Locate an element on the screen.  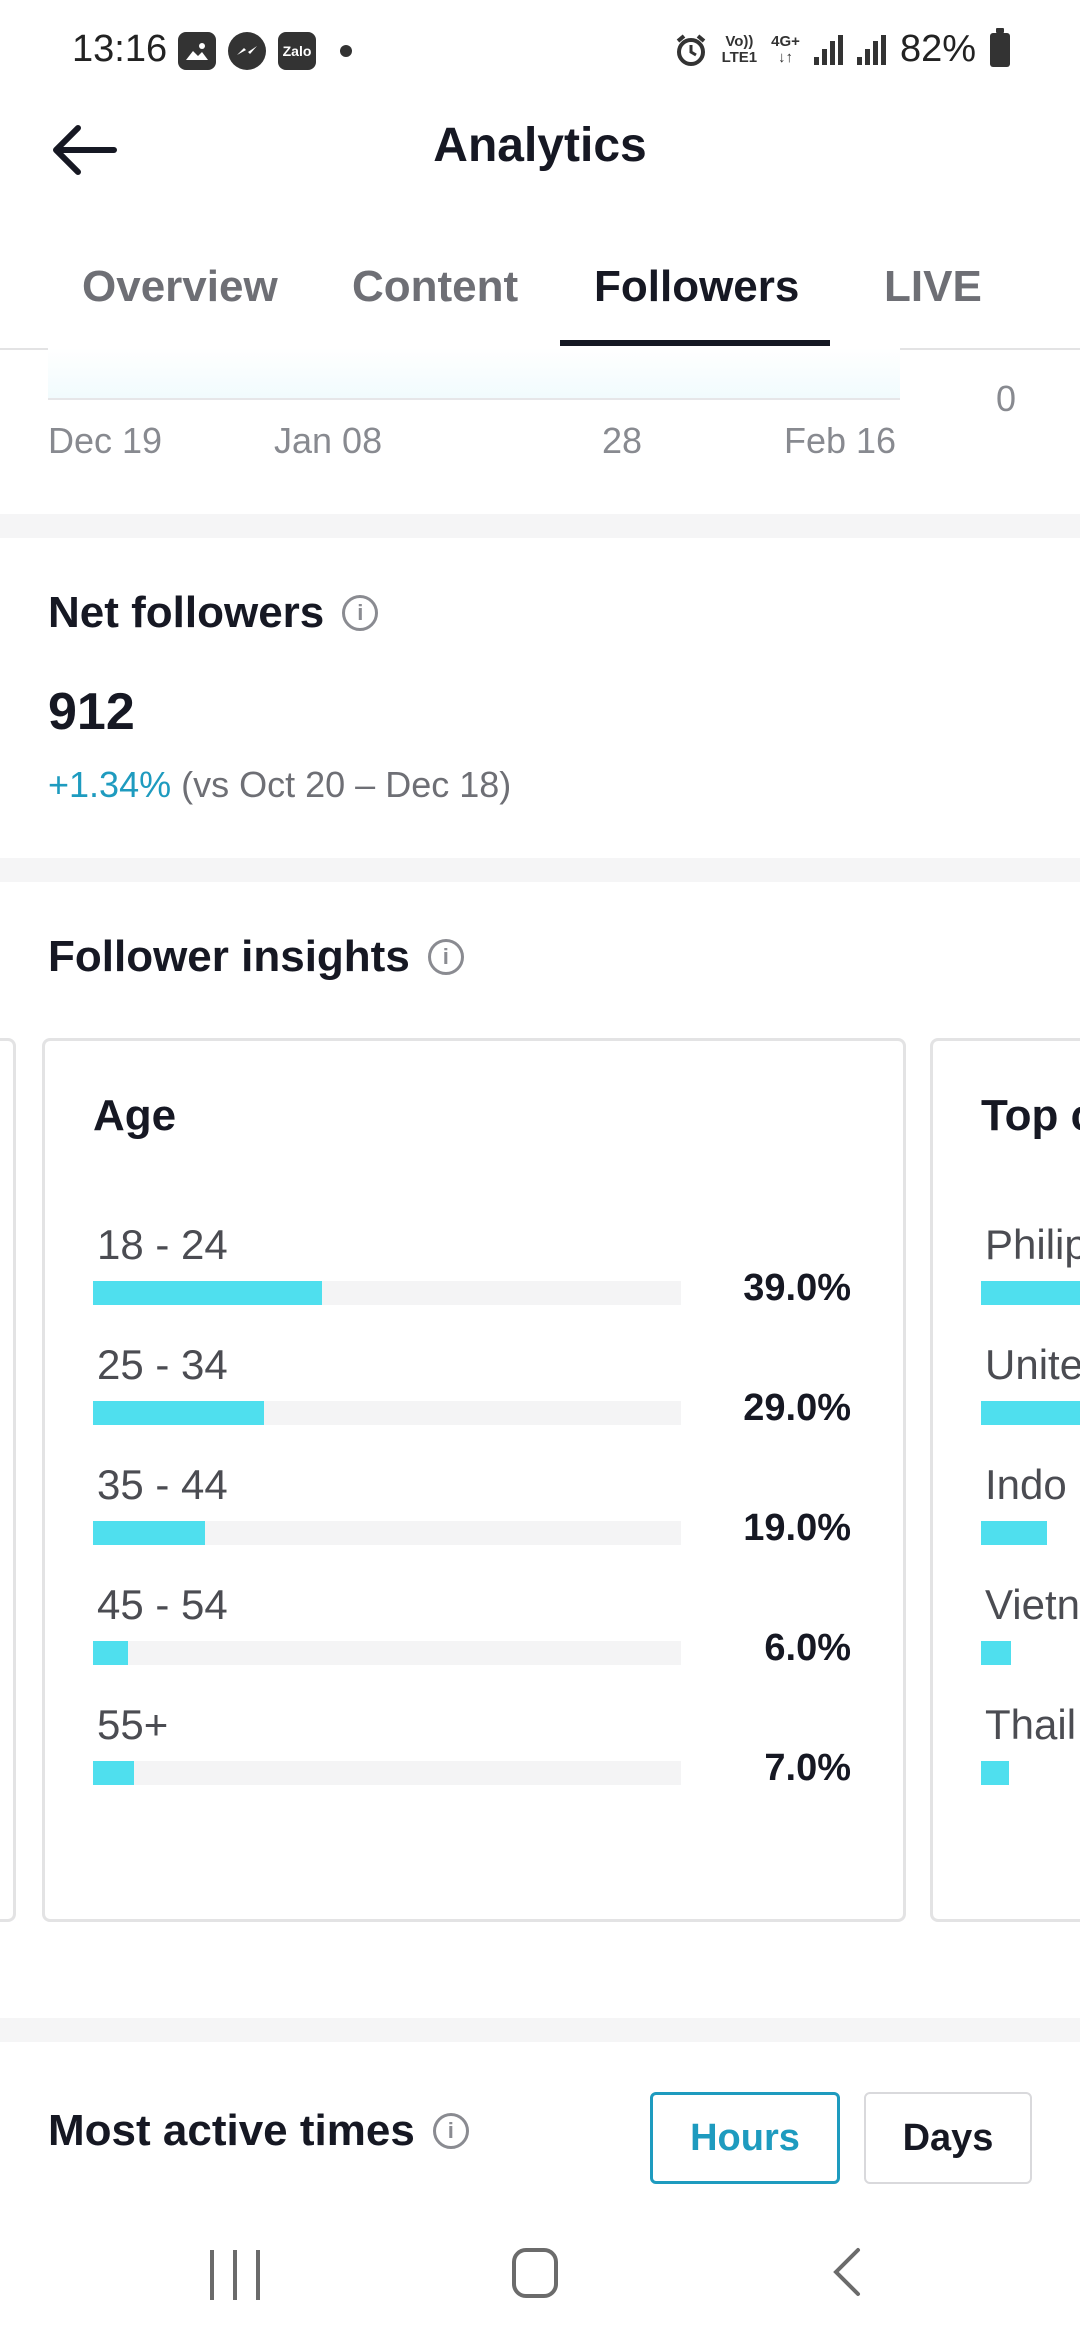
prev-card-peek is located at coordinates (8, 1480).